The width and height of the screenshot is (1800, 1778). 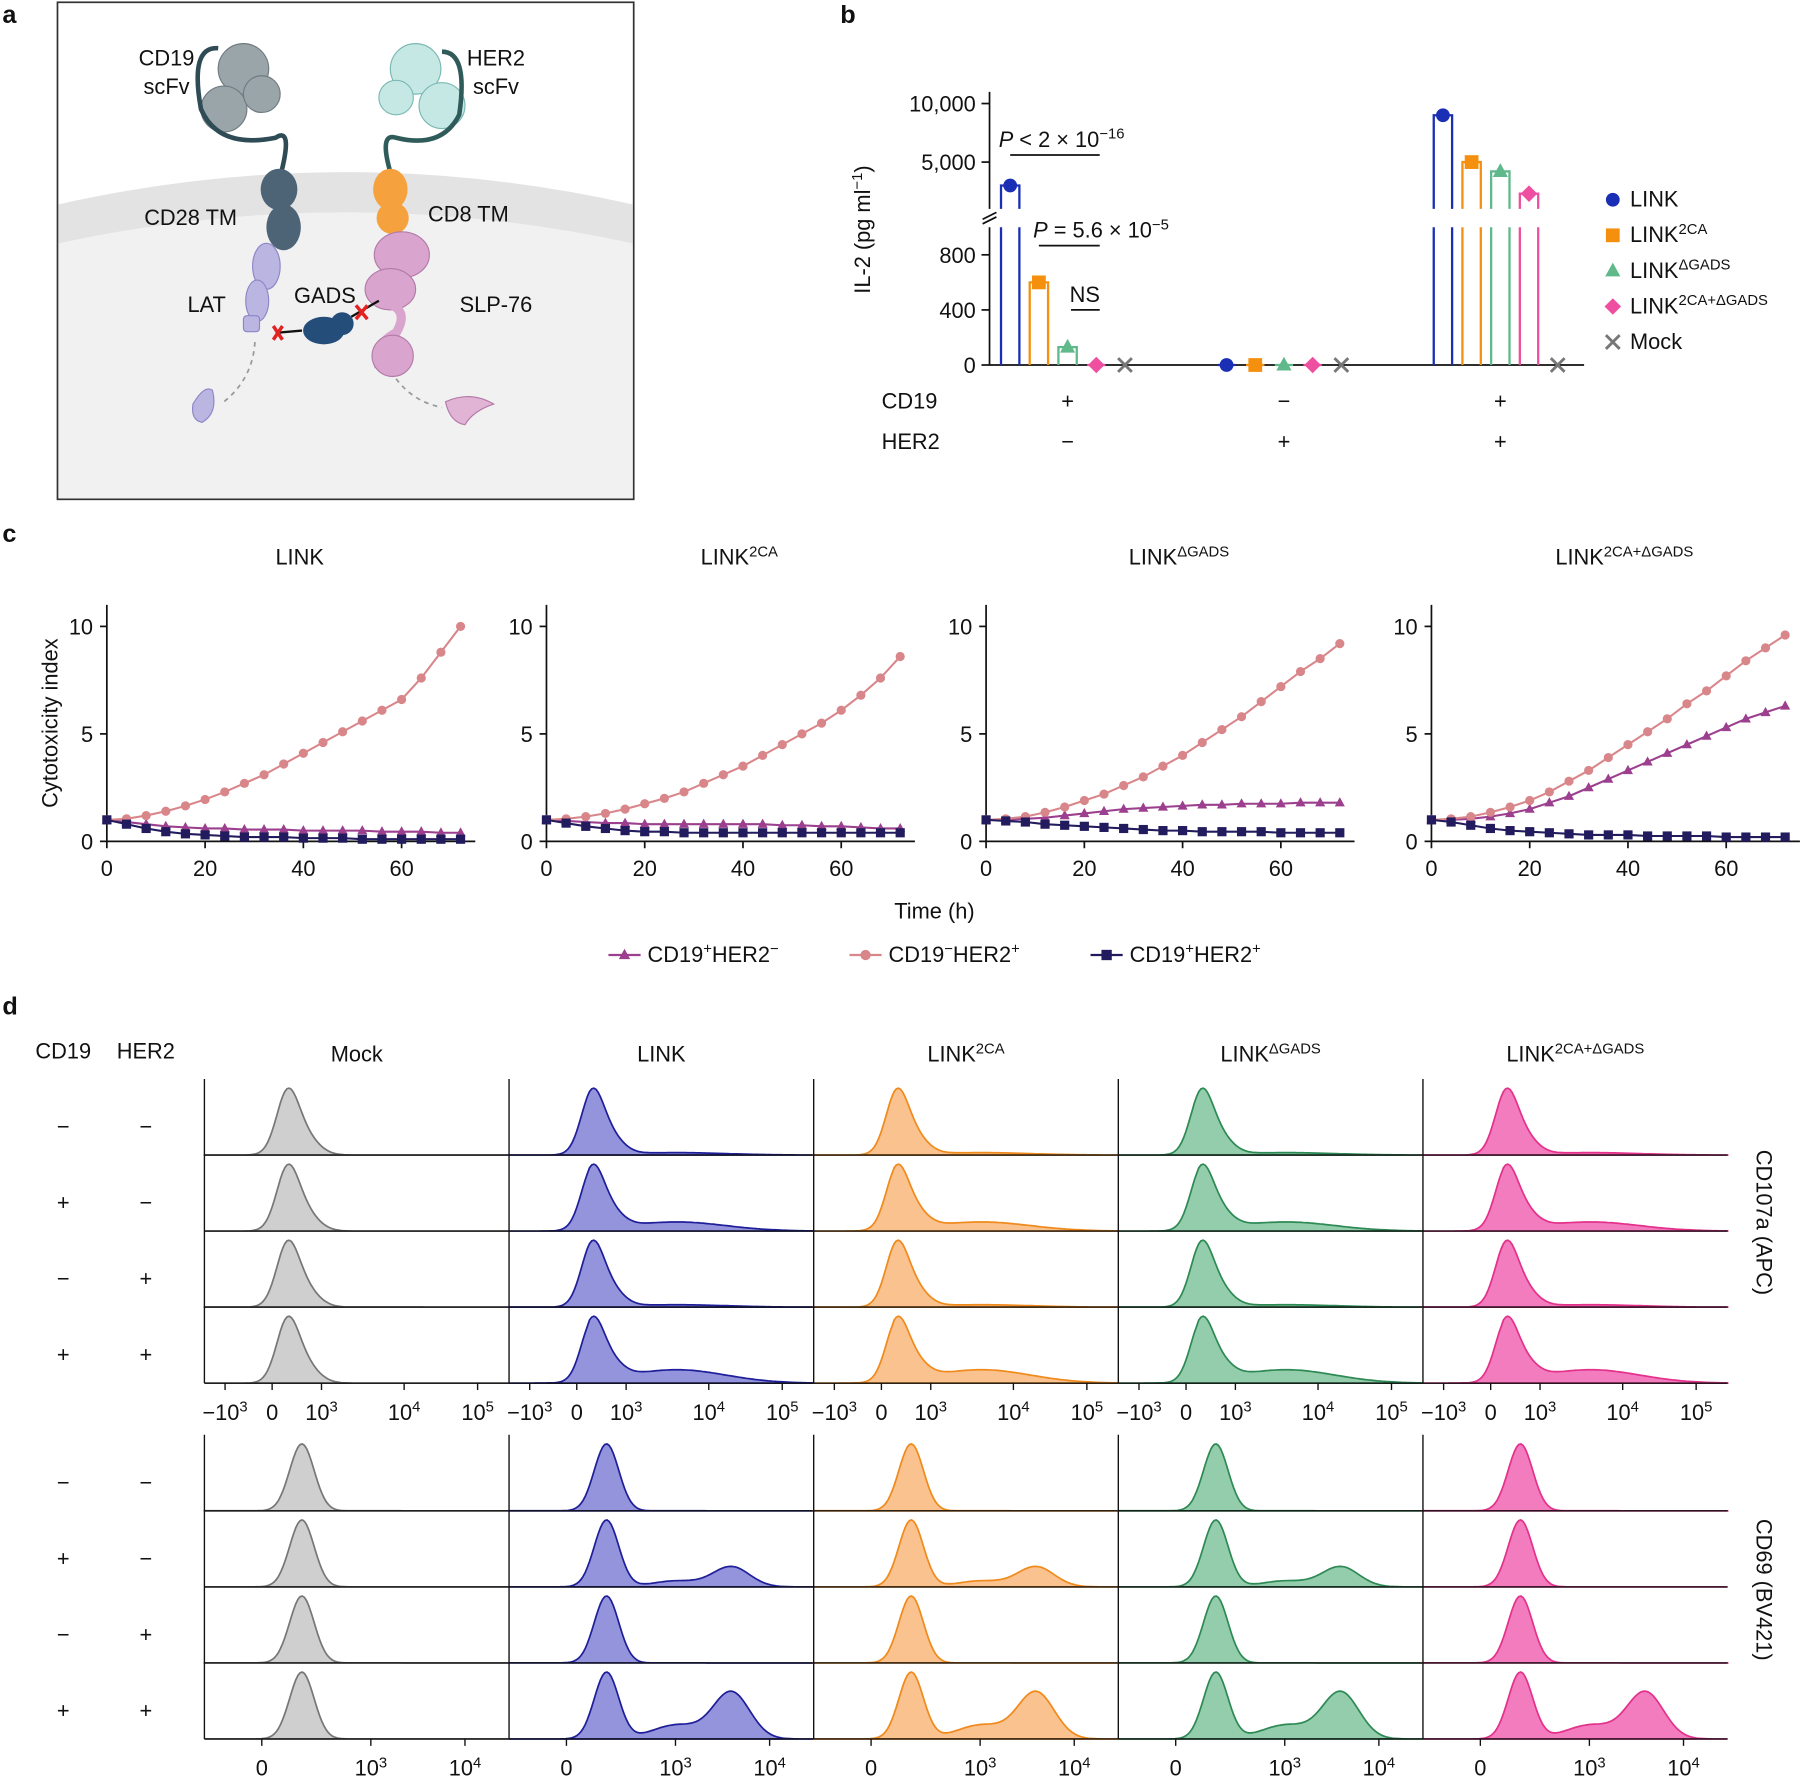 I want to click on panel-label: c, so click(x=9, y=534).